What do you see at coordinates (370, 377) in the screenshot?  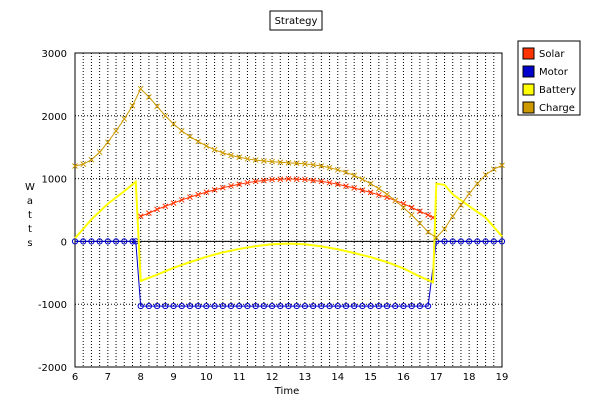 I see `x-tick-label: 15` at bounding box center [370, 377].